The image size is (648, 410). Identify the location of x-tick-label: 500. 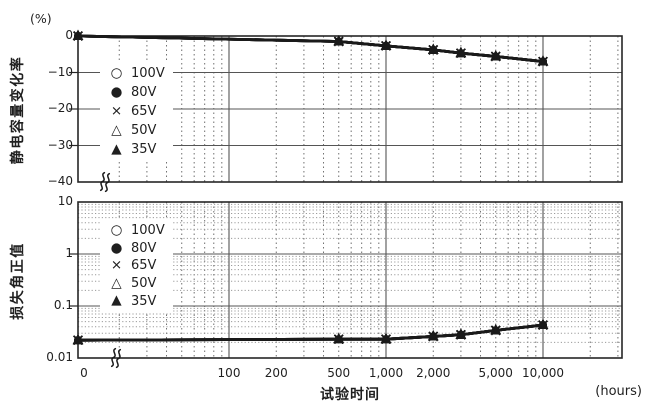
(339, 373).